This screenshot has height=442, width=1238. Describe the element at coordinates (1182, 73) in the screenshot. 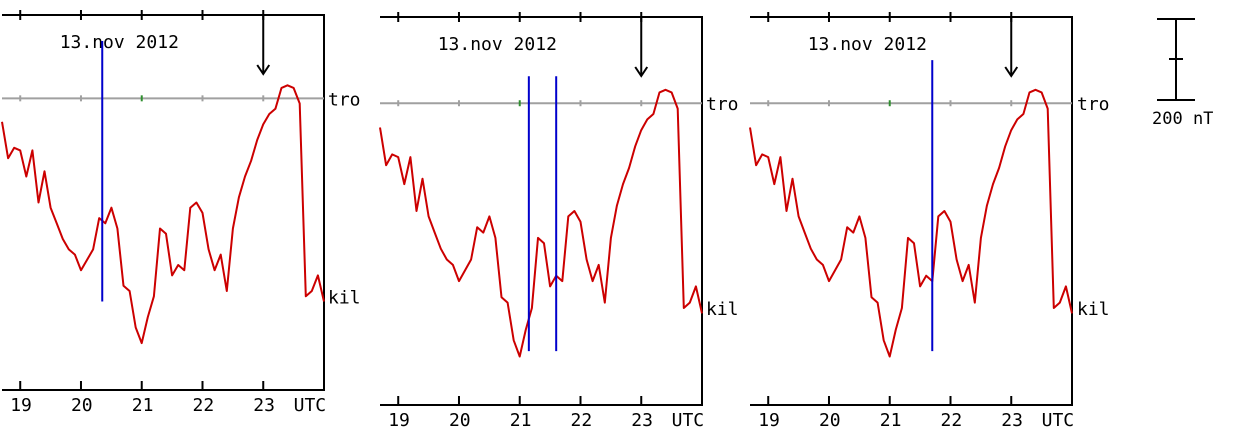

I see `scale-bar: 200 nT` at that location.